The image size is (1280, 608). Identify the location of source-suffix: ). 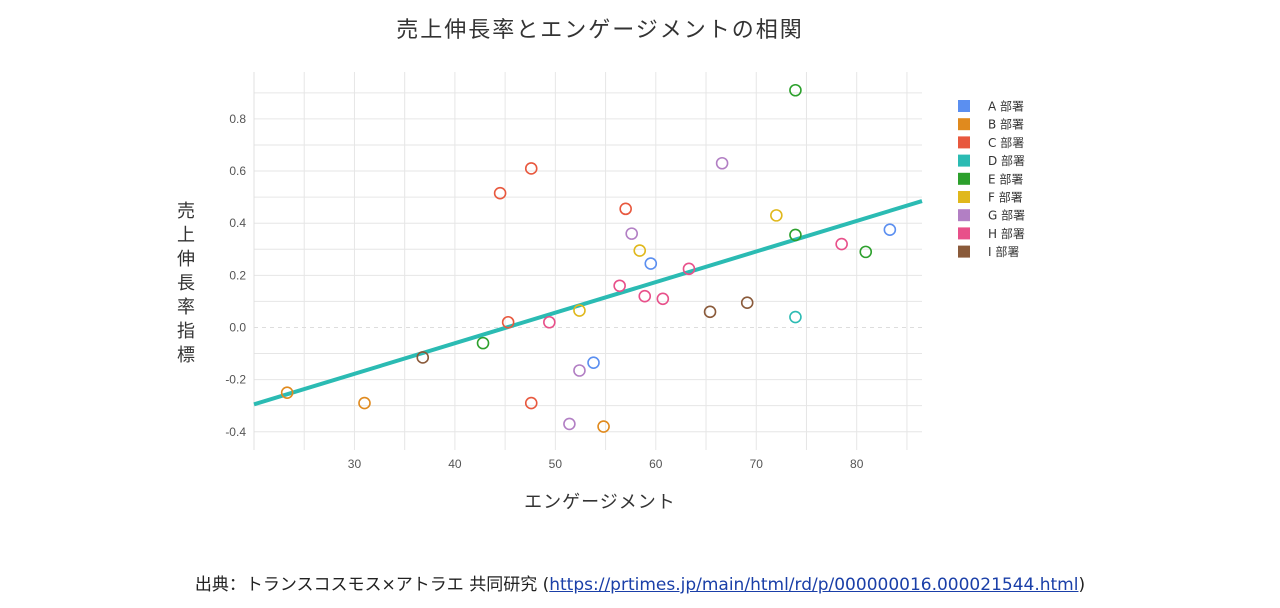
(1082, 585).